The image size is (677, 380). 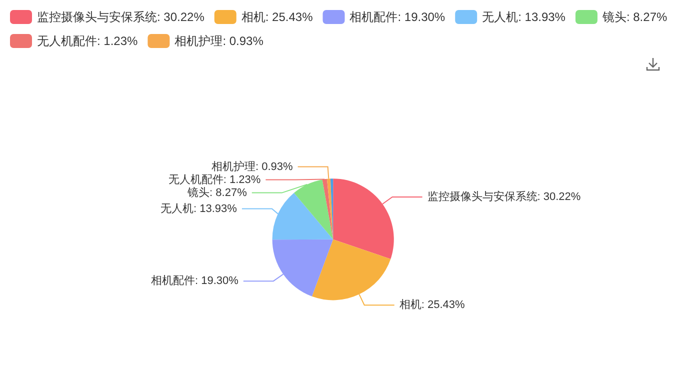 I want to click on legend-label: 相机: 25.43%, so click(x=277, y=17).